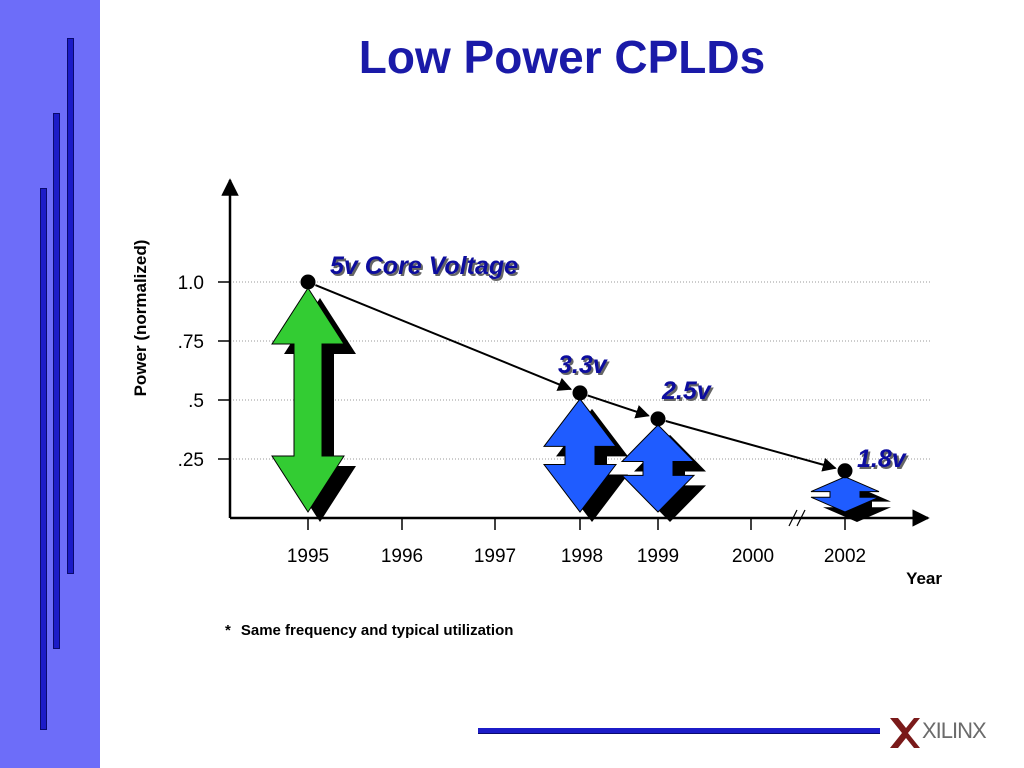  Describe the element at coordinates (191, 283) in the screenshot. I see `y-tick-label: 1.0` at that location.